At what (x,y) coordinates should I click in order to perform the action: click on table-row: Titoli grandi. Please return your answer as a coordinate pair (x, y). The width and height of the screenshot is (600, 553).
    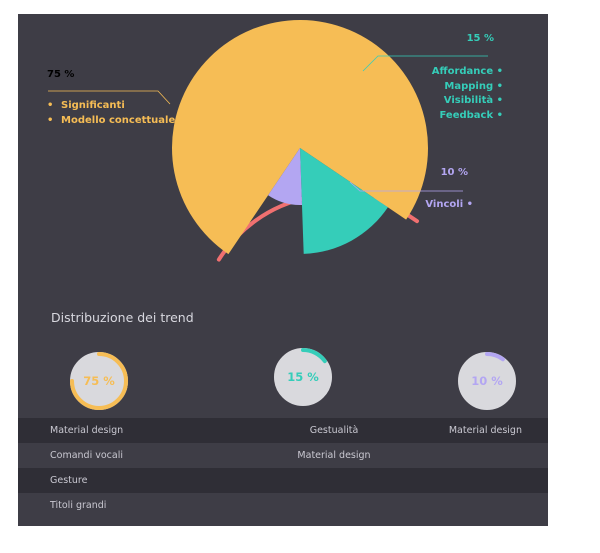
    Looking at the image, I should click on (283, 505).